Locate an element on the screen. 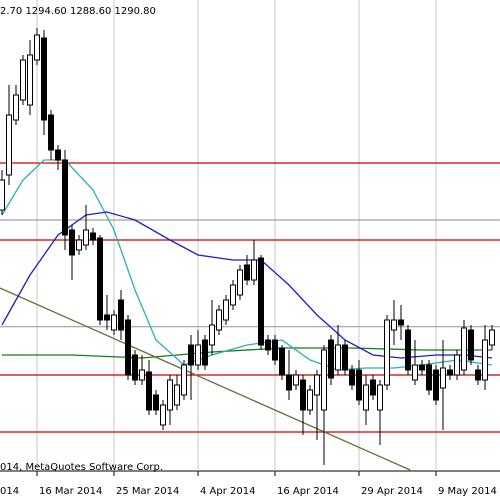 Image resolution: width=500 pixels, height=500 pixels. x-tick-label: 4 Apr 2014 is located at coordinates (227, 491).